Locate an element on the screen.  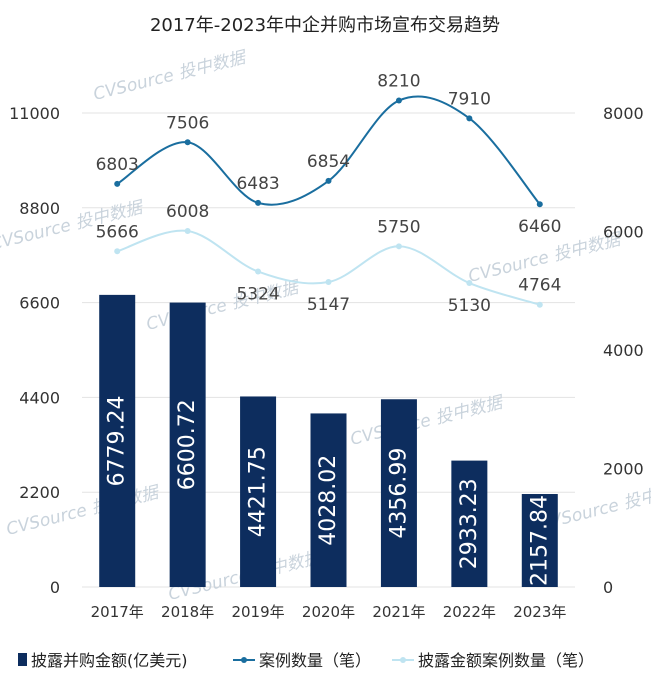
left-axis-tick-label: 4400 is located at coordinates (39, 397).